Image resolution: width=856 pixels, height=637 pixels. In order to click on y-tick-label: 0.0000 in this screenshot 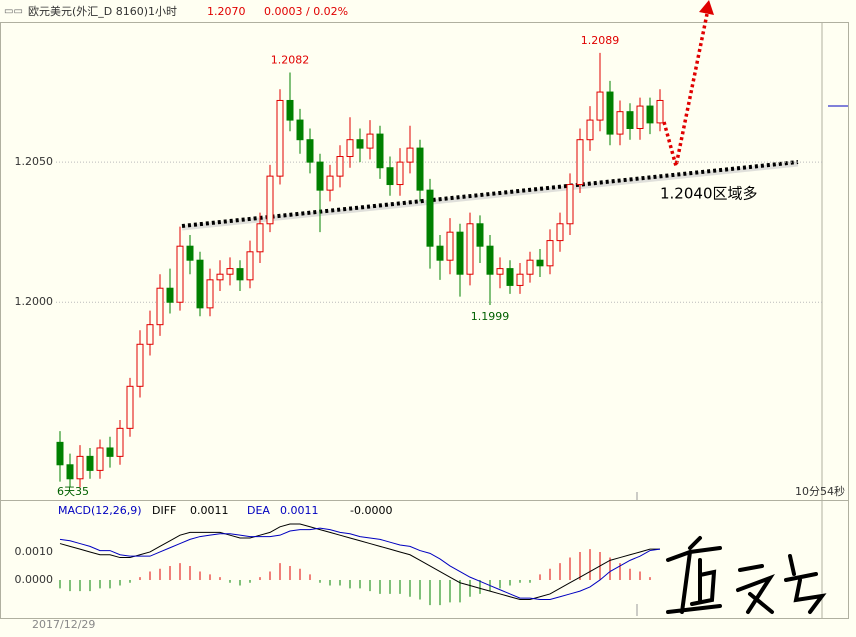, I will do `click(34, 579)`.